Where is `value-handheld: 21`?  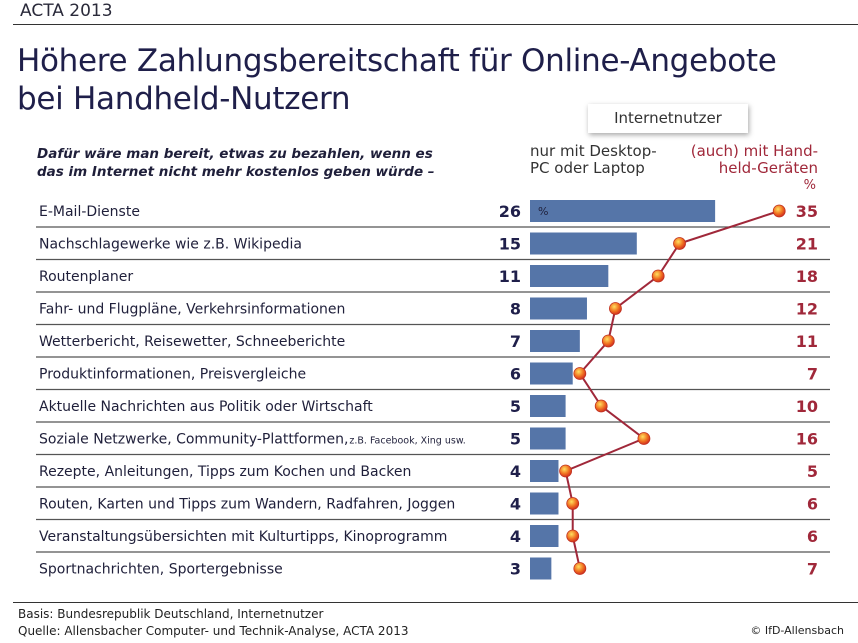 value-handheld: 21 is located at coordinates (807, 244).